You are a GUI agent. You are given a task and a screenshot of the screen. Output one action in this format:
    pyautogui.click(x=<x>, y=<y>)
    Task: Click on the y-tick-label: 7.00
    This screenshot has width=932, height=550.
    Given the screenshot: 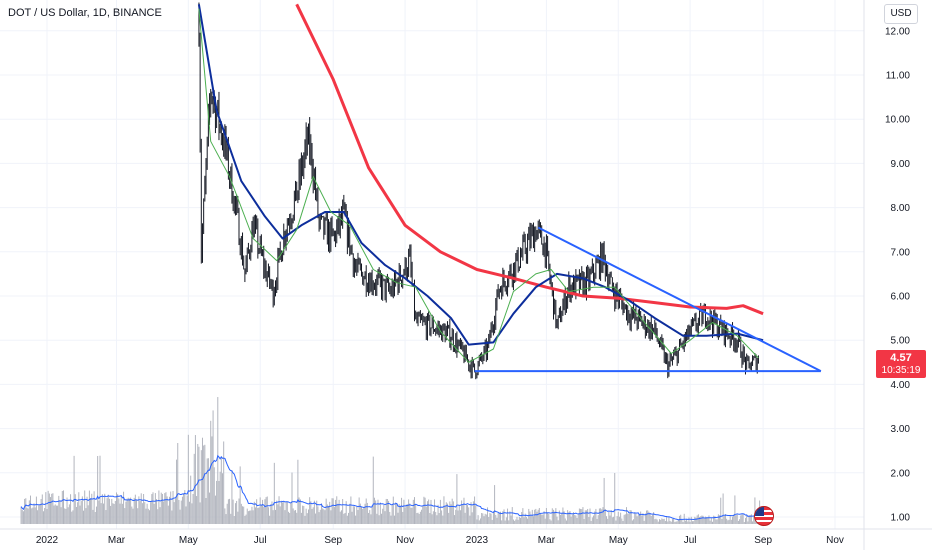 What is the action you would take?
    pyautogui.click(x=901, y=252)
    